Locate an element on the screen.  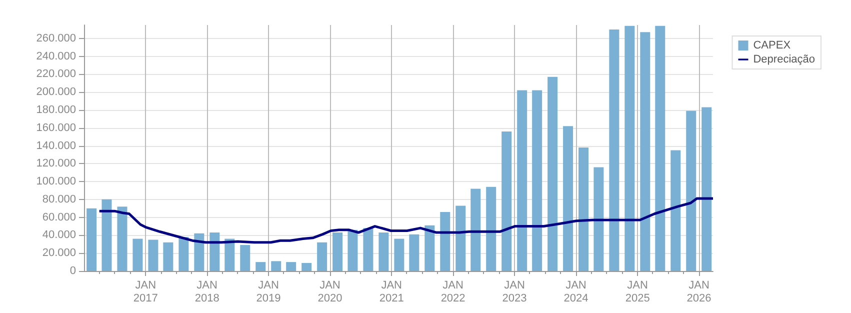
y-tick-label: 120.000 is located at coordinates (56, 164).